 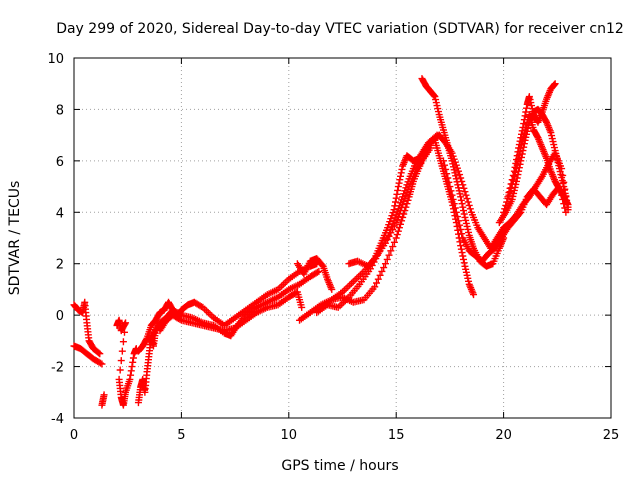 I want to click on series-track-h, so click(x=231, y=311).